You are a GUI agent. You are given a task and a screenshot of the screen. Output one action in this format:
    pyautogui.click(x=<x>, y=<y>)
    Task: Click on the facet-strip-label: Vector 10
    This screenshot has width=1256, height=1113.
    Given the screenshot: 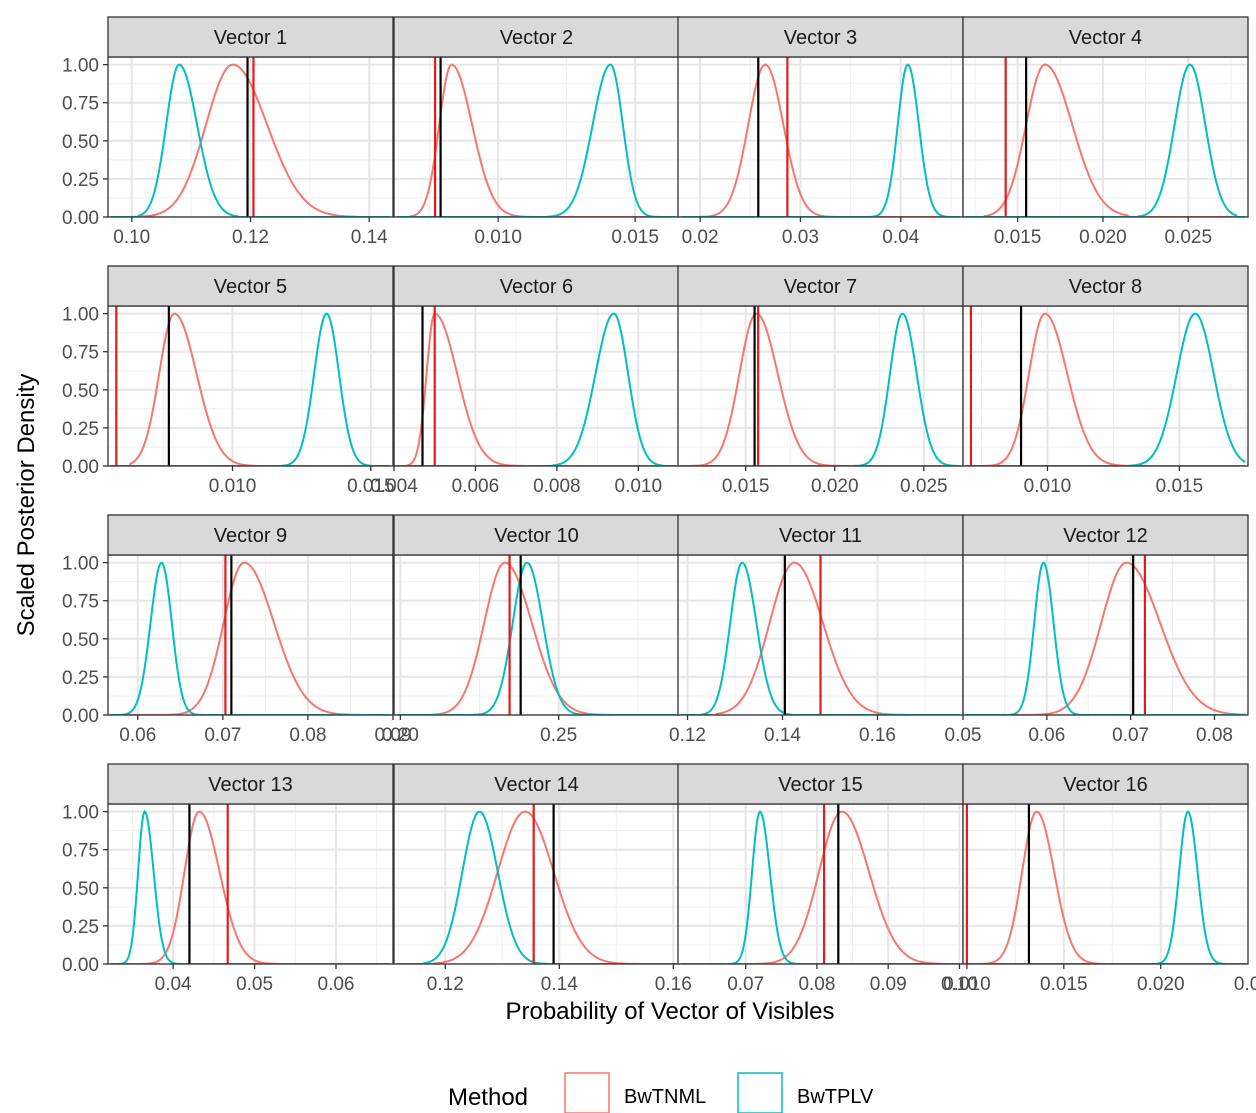 What is the action you would take?
    pyautogui.click(x=536, y=536)
    